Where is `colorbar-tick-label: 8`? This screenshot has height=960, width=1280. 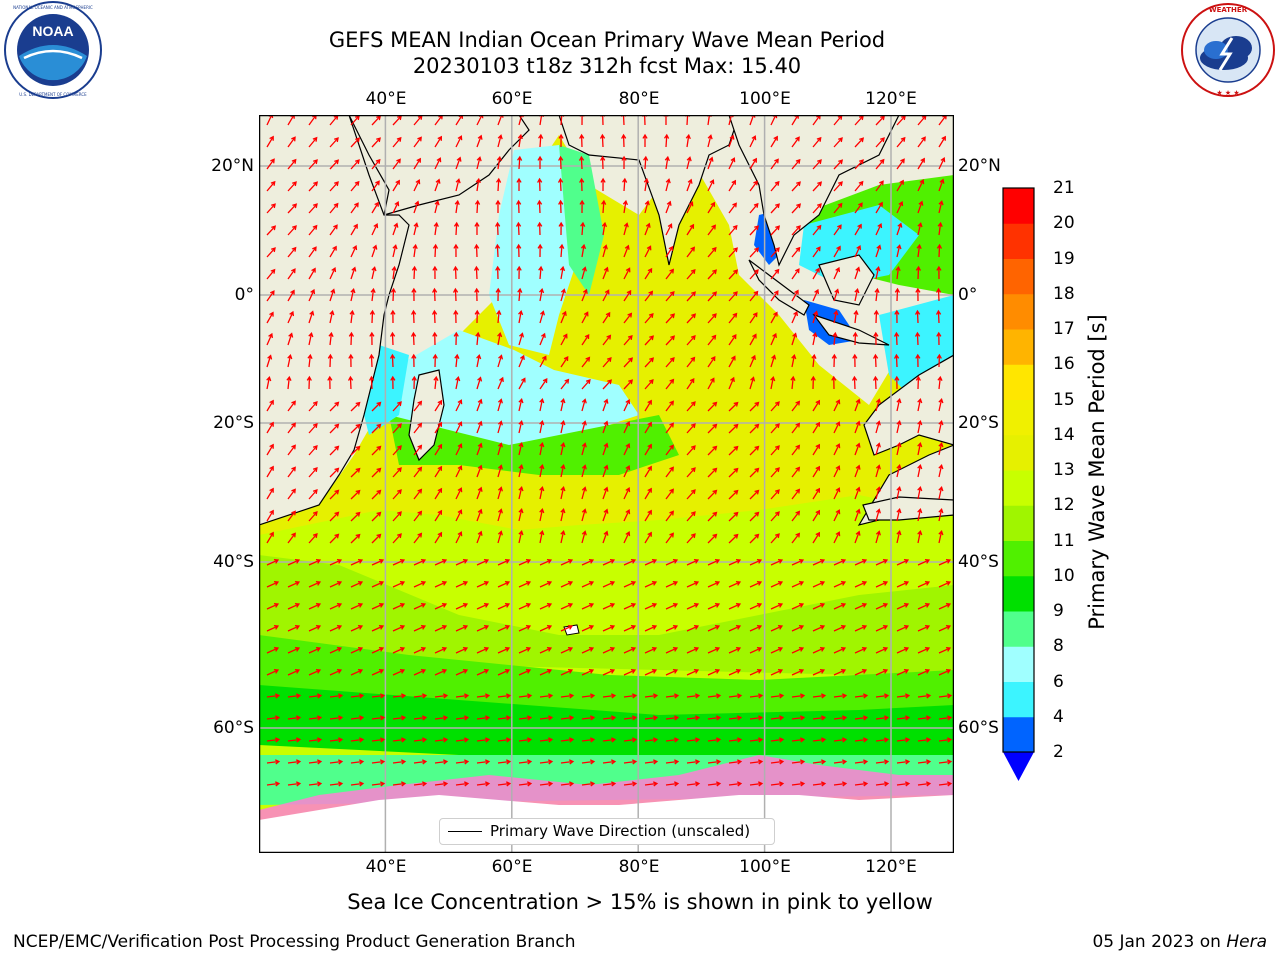 colorbar-tick-label: 8 is located at coordinates (1058, 646).